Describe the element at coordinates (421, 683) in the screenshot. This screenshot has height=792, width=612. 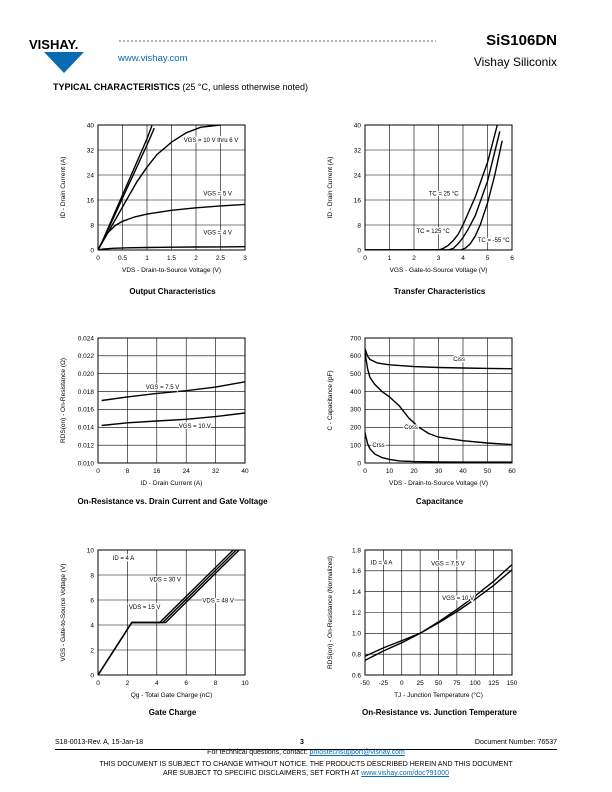
I see `x-tick-label: 25` at that location.